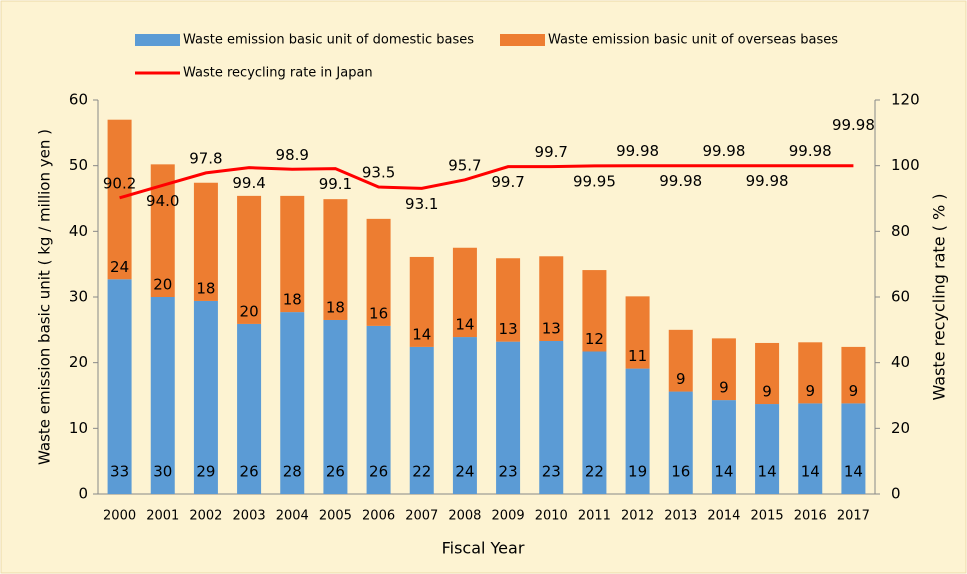  What do you see at coordinates (248, 183) in the screenshot?
I see `data-label: 99.4` at bounding box center [248, 183].